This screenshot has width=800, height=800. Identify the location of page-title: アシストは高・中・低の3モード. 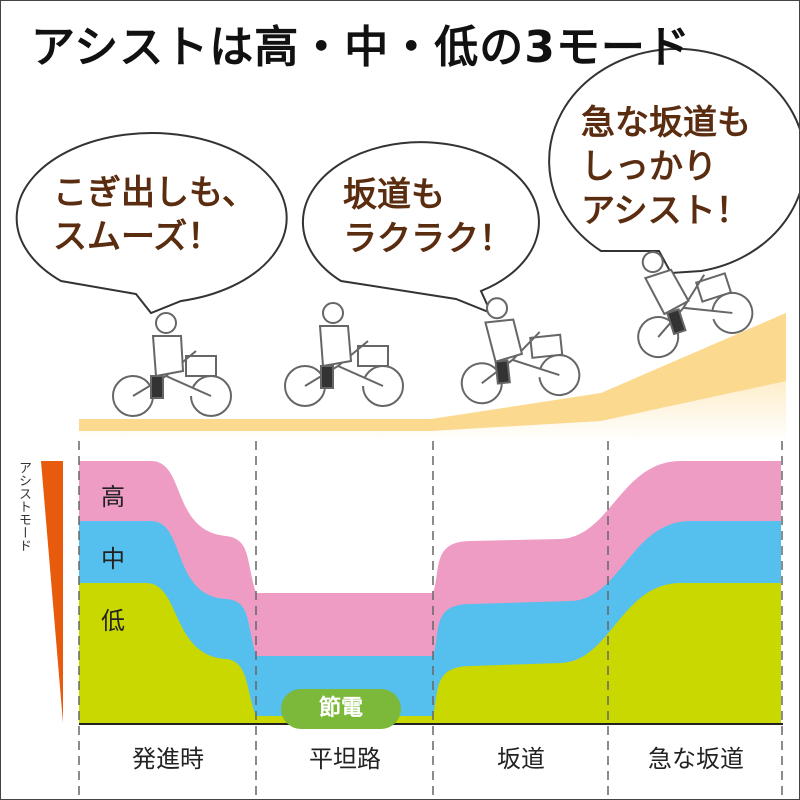
(361, 47).